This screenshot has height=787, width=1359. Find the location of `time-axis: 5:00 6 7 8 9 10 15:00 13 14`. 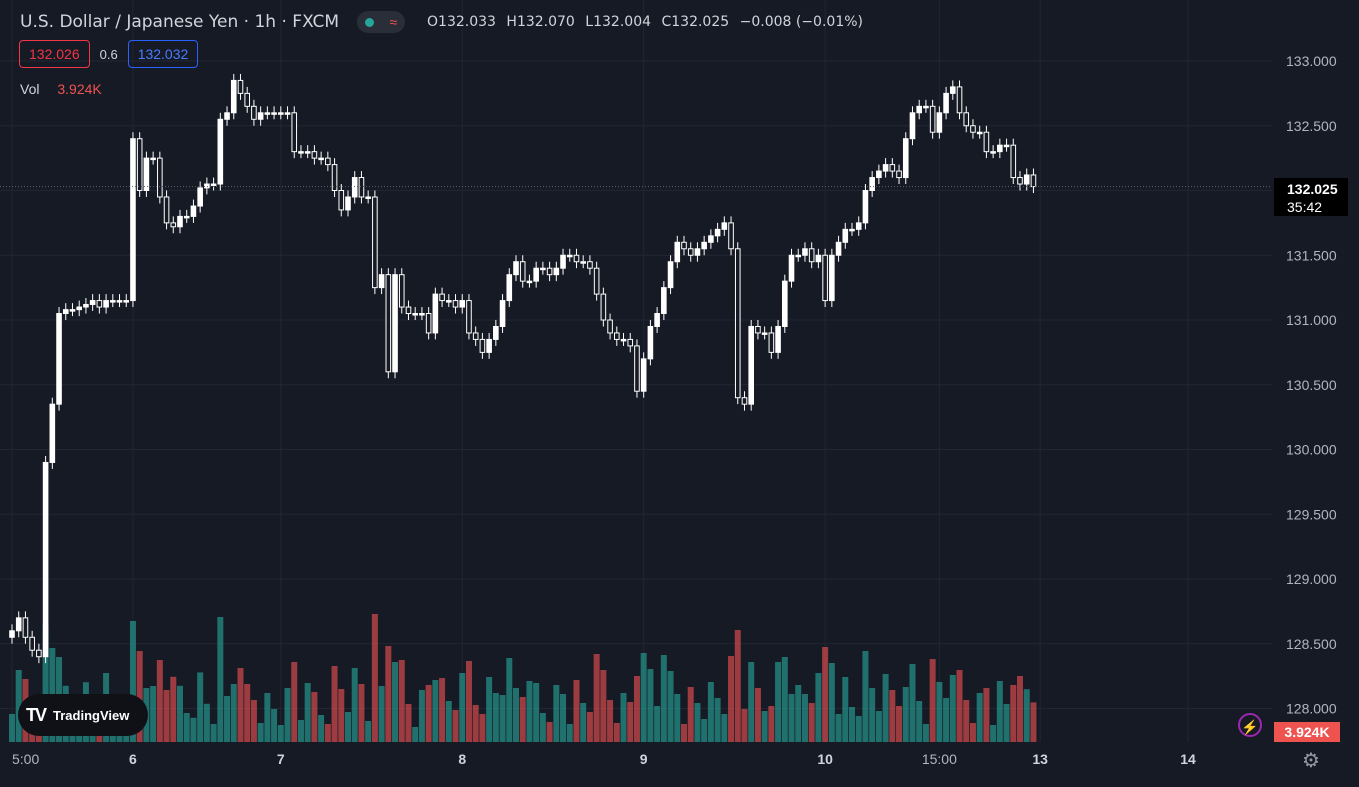

time-axis: 5:00 6 7 8 9 10 15:00 13 14 is located at coordinates (604, 759).